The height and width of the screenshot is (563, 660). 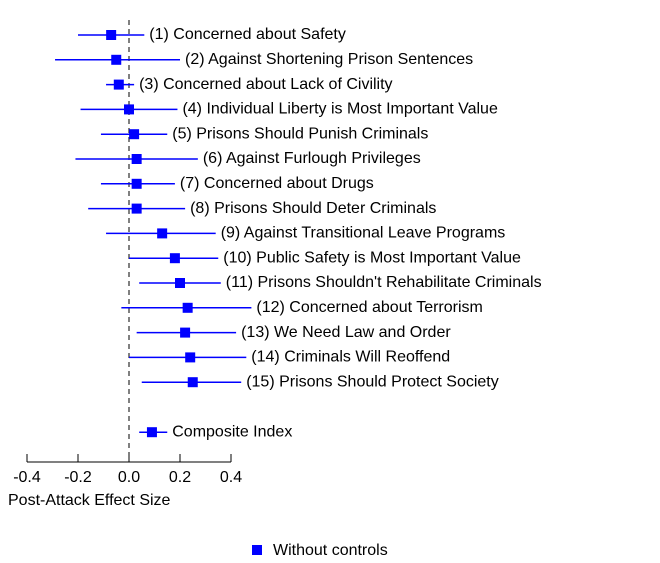 I want to click on x-tick-label: 0.0, so click(x=129, y=477).